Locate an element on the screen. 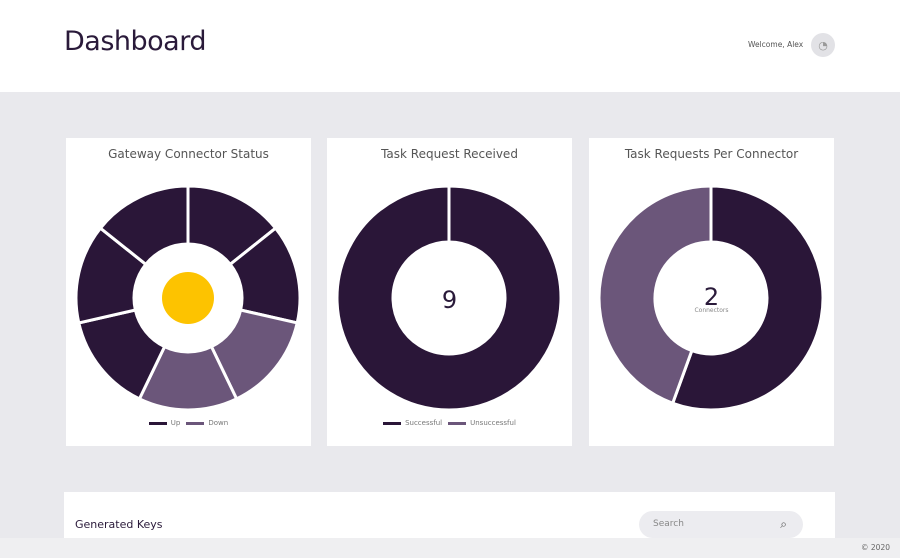 Image resolution: width=900 pixels, height=558 pixels. legend: Up Down is located at coordinates (188, 423).